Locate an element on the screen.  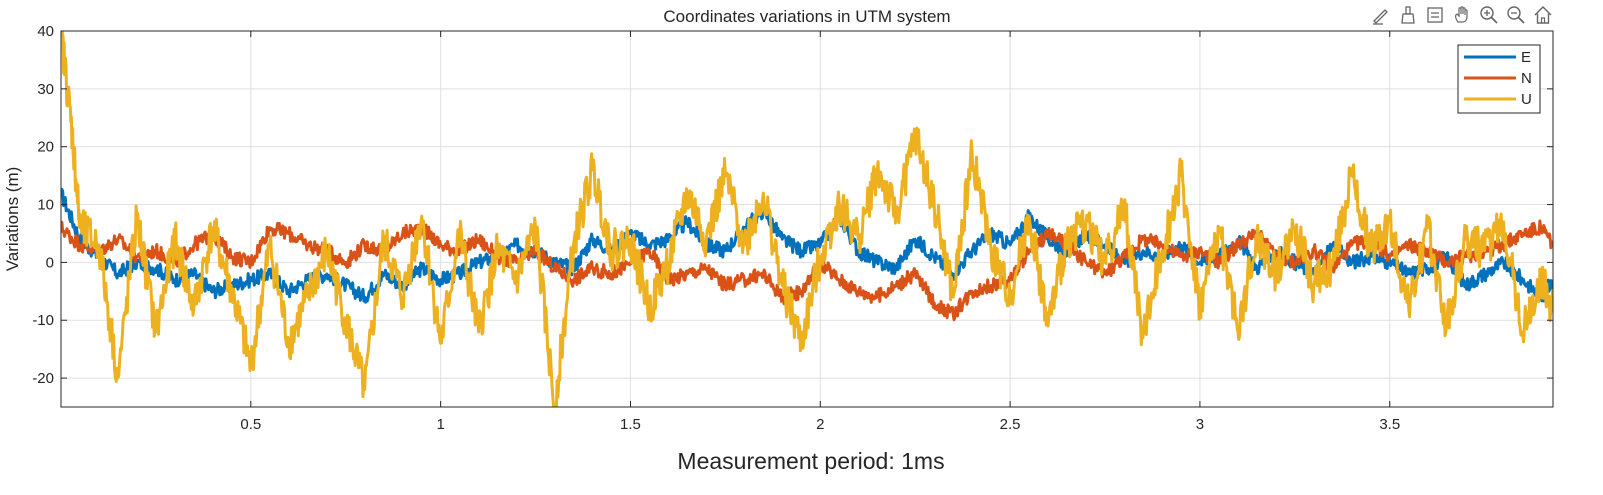
y-tick-label: 0 is located at coordinates (50, 262).